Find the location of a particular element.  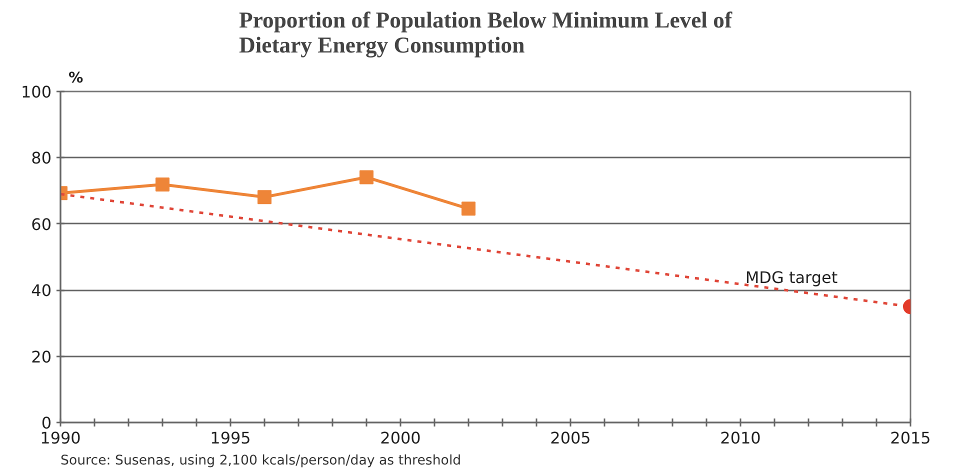

y-tick-label: 80 is located at coordinates (41, 158).